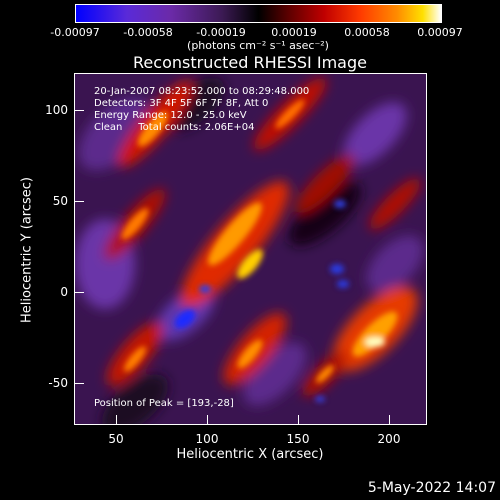 This screenshot has width=500, height=500. I want to click on colorbar-tick-label: 0.00019, so click(294, 32).